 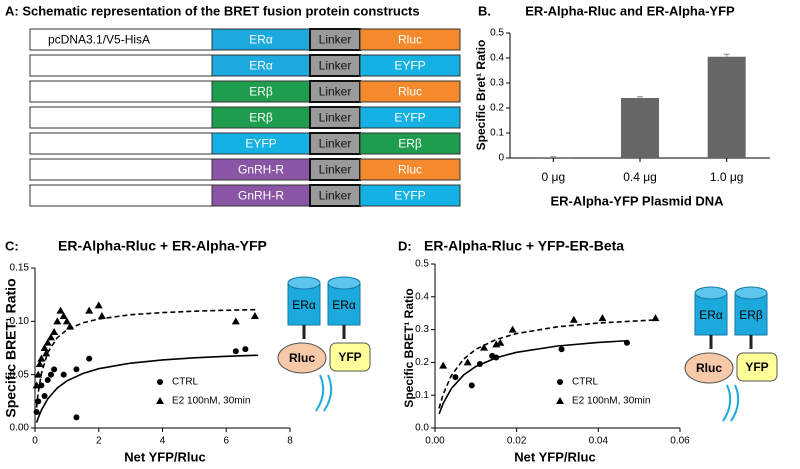 I want to click on x-tick-label: 8, so click(x=290, y=441).